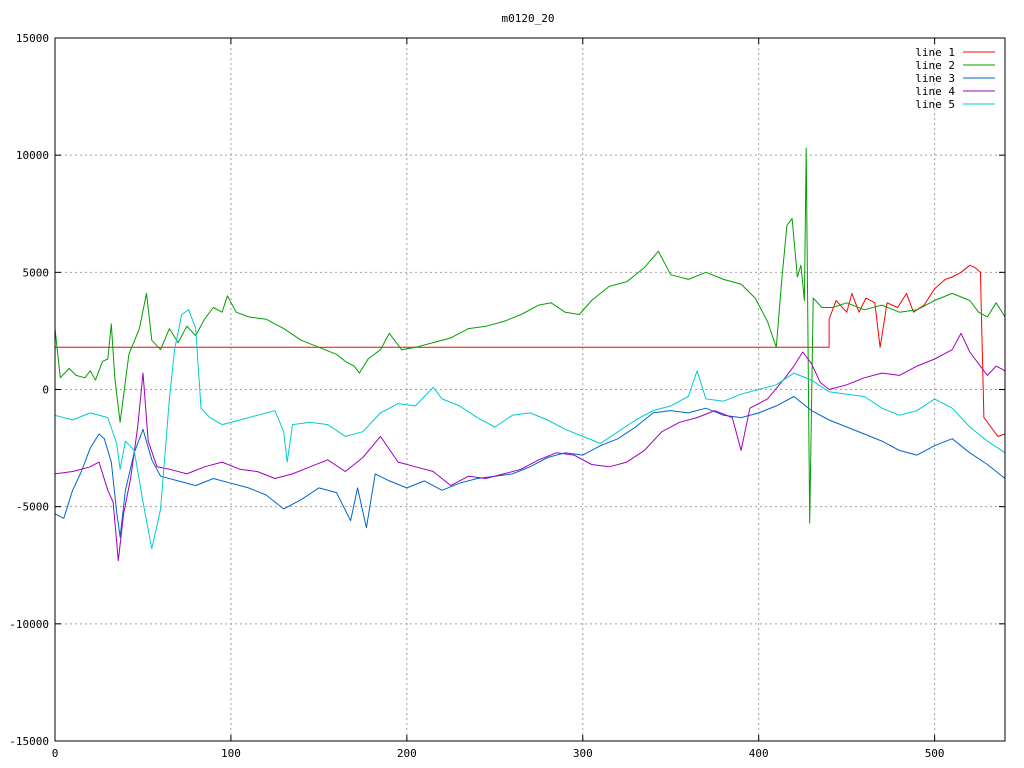  I want to click on y-tick-label: 15000, so click(32, 38).